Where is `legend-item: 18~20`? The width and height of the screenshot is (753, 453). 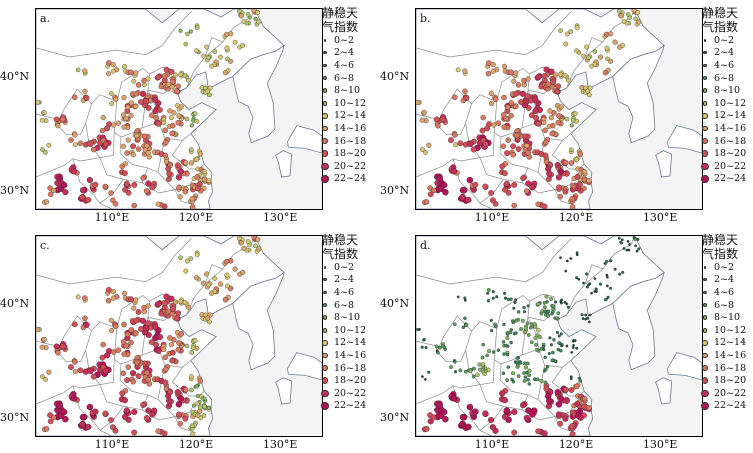
legend-item: 18~20 is located at coordinates (348, 380).